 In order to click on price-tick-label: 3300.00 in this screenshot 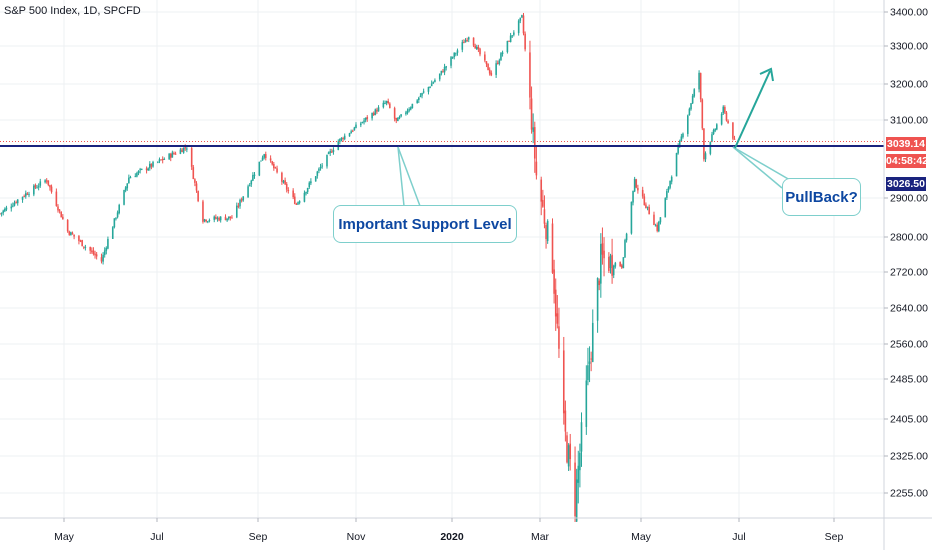, I will do `click(909, 47)`.